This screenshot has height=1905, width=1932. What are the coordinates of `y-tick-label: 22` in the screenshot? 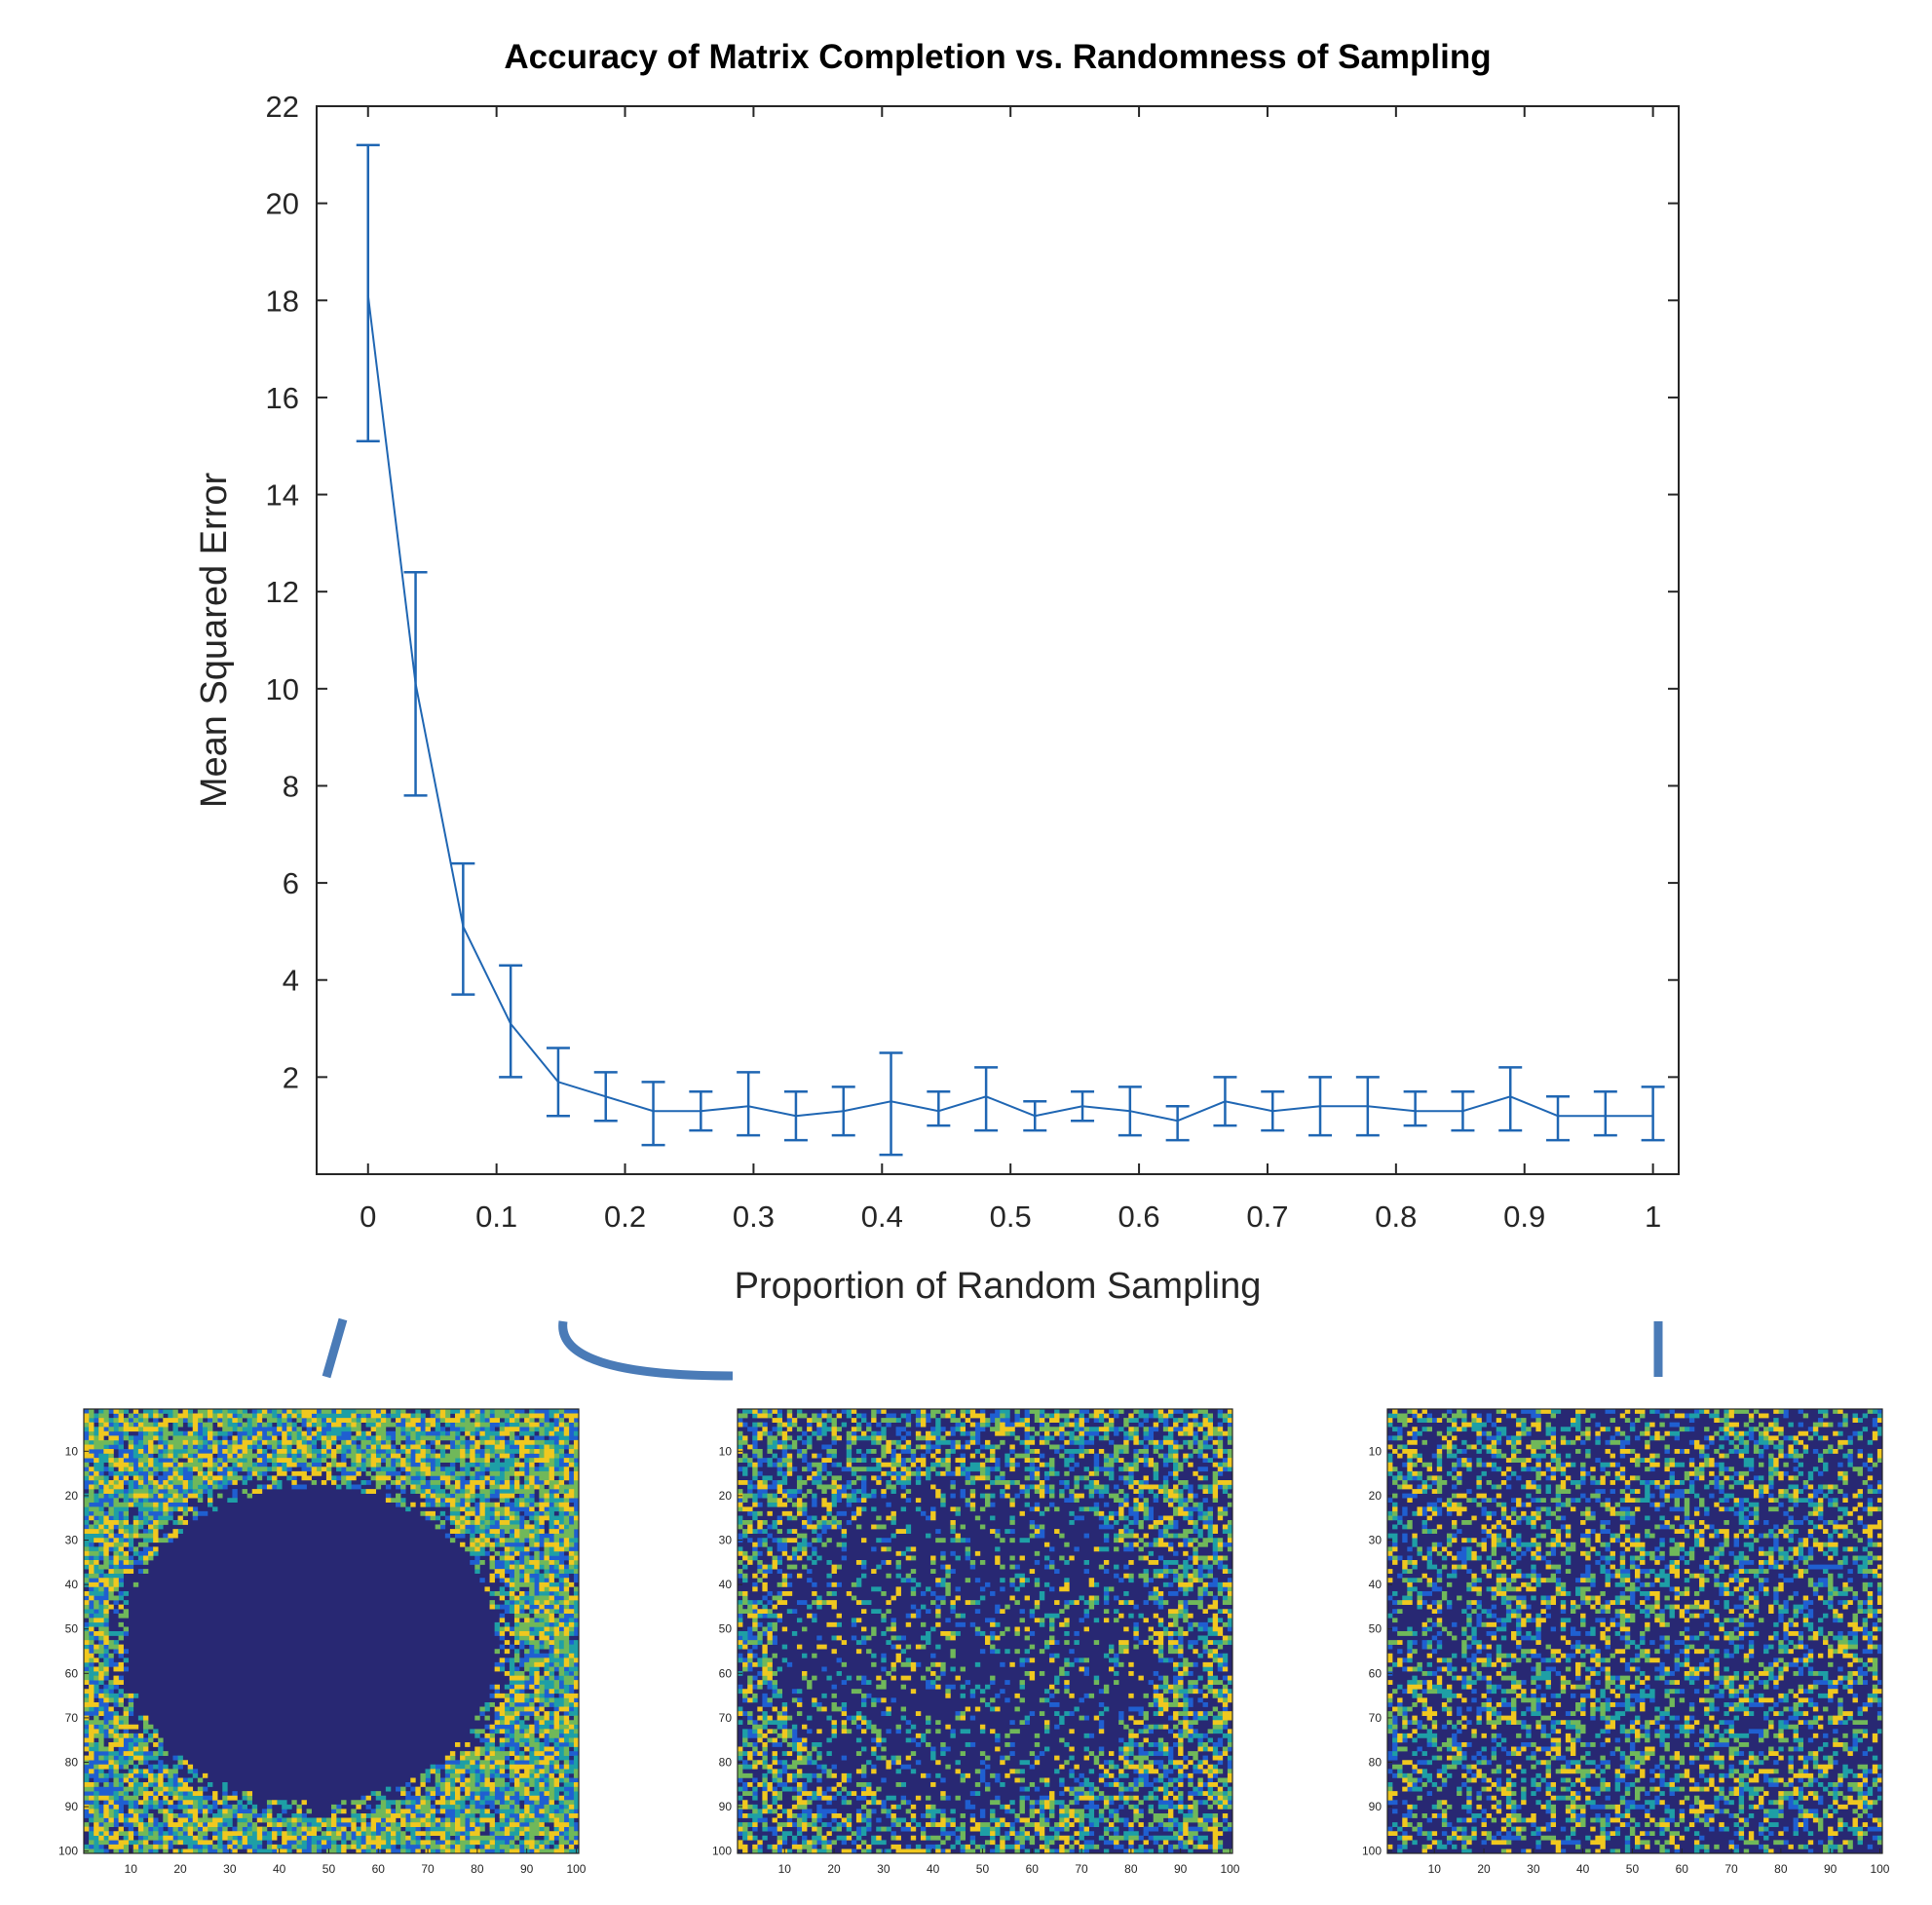 It's located at (282, 107).